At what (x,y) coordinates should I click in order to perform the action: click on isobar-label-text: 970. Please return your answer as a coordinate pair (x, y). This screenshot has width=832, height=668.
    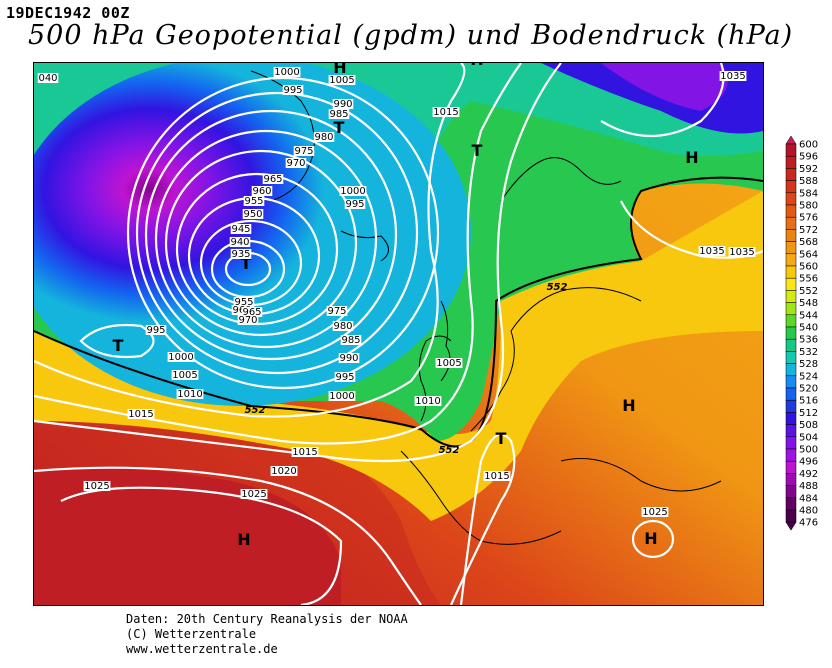
    Looking at the image, I should click on (295, 163).